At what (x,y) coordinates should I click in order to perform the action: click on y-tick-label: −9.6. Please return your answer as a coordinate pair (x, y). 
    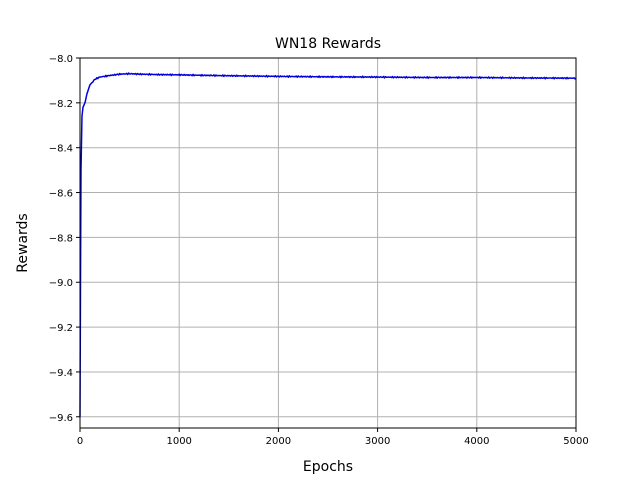
    Looking at the image, I should click on (61, 418).